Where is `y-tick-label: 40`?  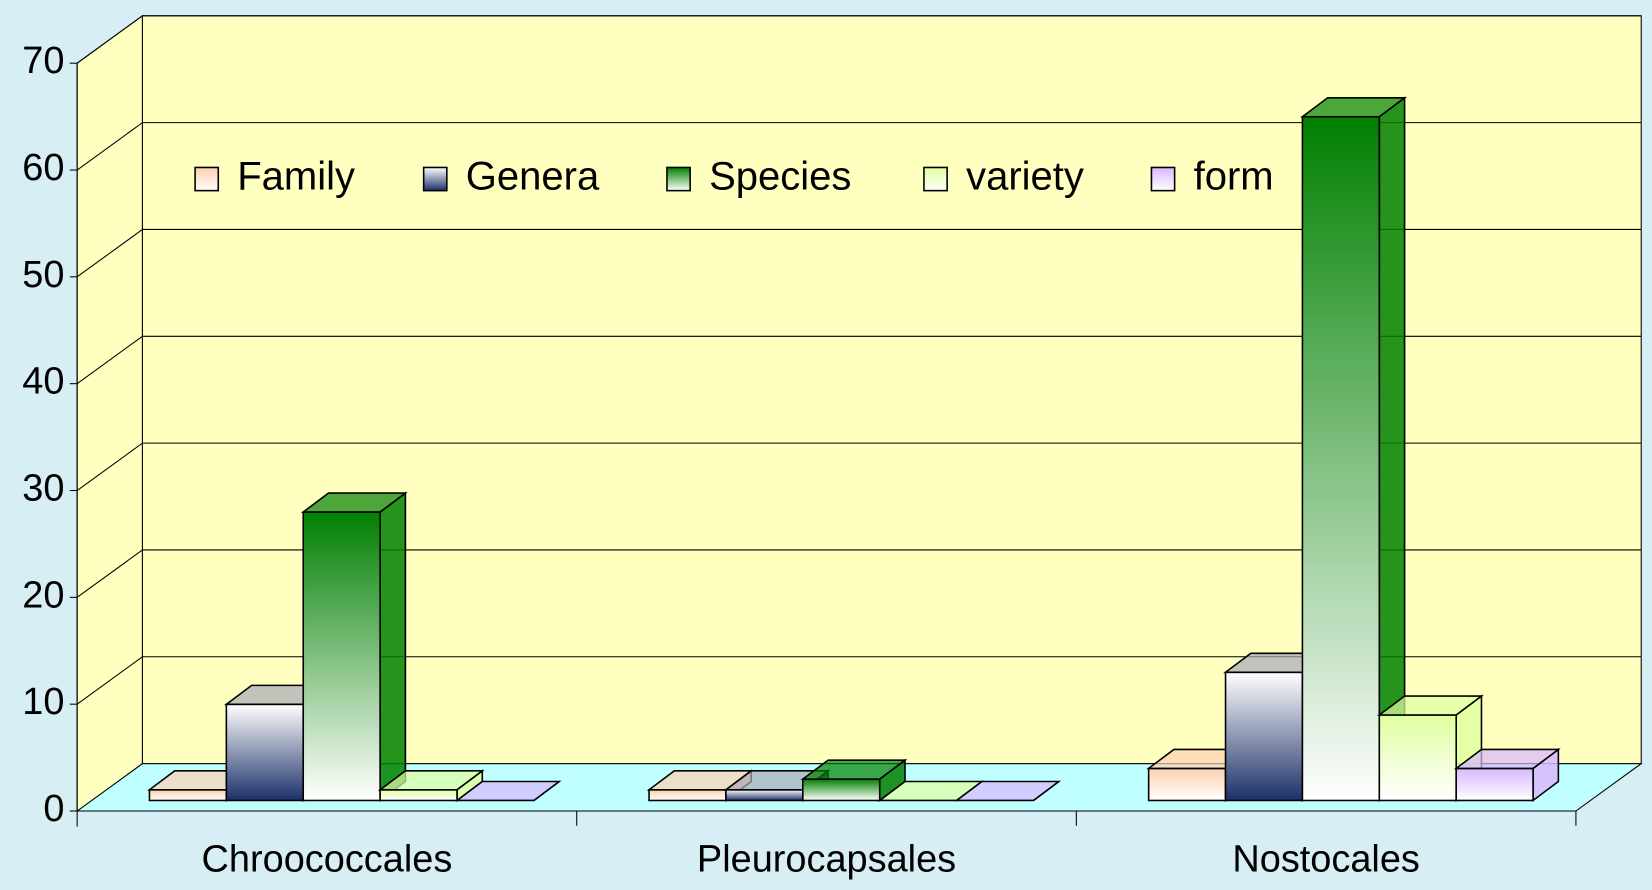
y-tick-label: 40 is located at coordinates (43, 382).